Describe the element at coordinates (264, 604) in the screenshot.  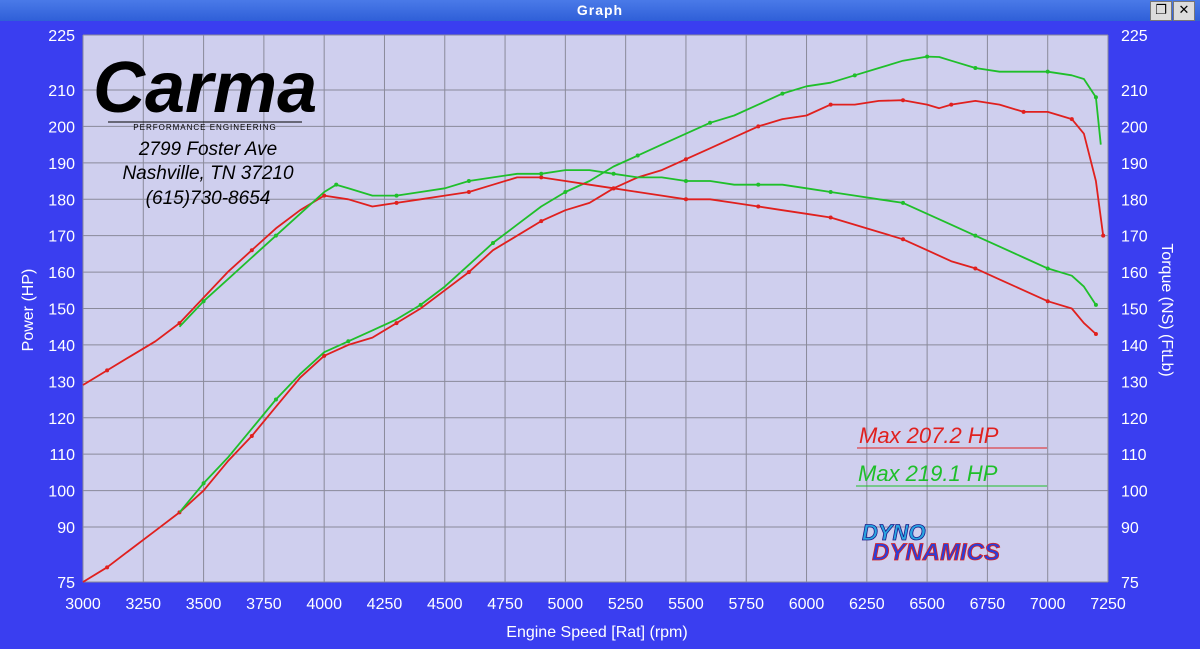
I see `x-tick-label: 3750` at that location.